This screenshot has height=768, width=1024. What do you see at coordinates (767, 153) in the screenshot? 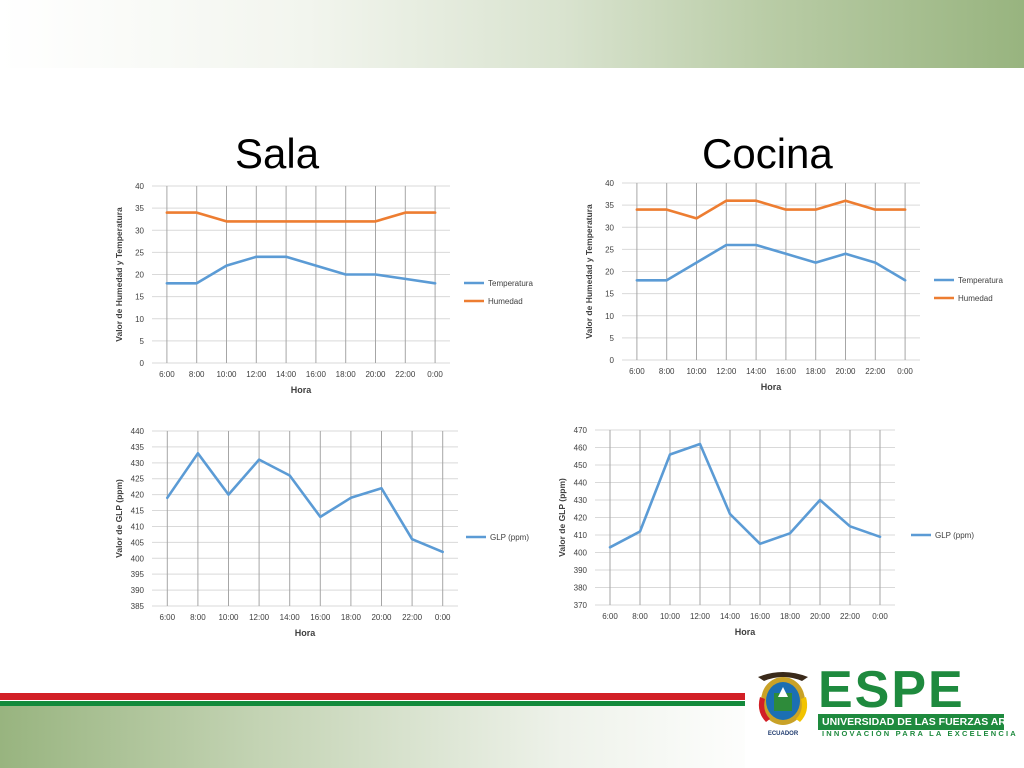
I see `title-cocina: Cocina` at bounding box center [767, 153].